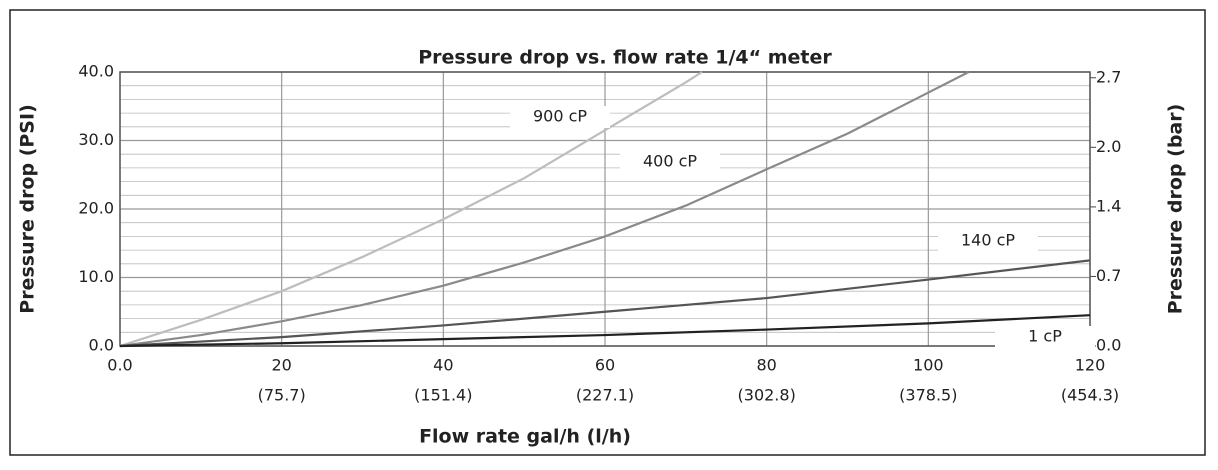 The width and height of the screenshot is (1218, 470). What do you see at coordinates (282, 395) in the screenshot?
I see `x2-tick-label: (75.7)` at bounding box center [282, 395].